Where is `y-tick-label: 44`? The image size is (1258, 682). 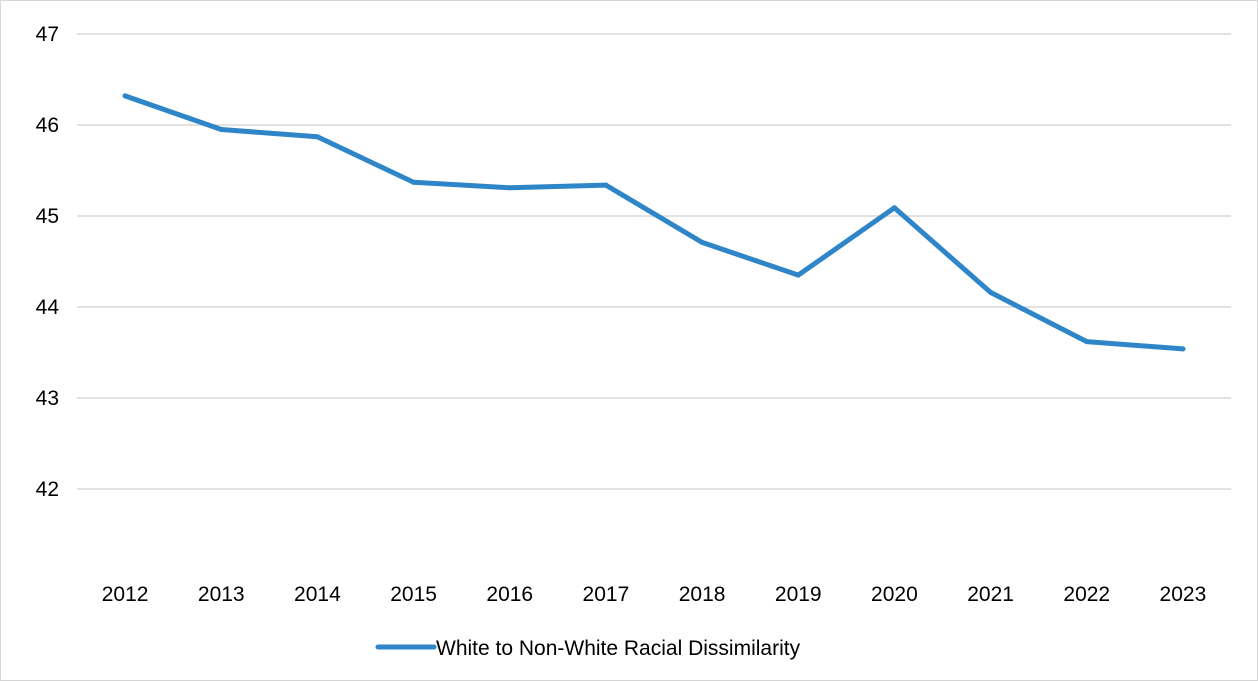
y-tick-label: 44 is located at coordinates (48, 307).